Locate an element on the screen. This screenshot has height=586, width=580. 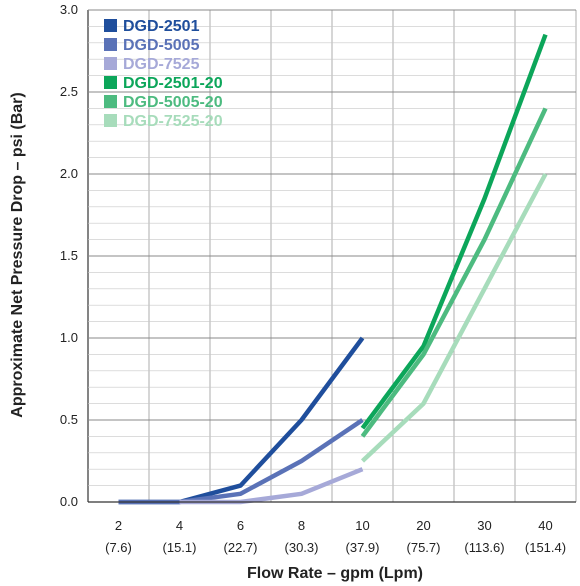
x-axis-title: Flow Rate – gpm (Lpm) is located at coordinates (335, 573).